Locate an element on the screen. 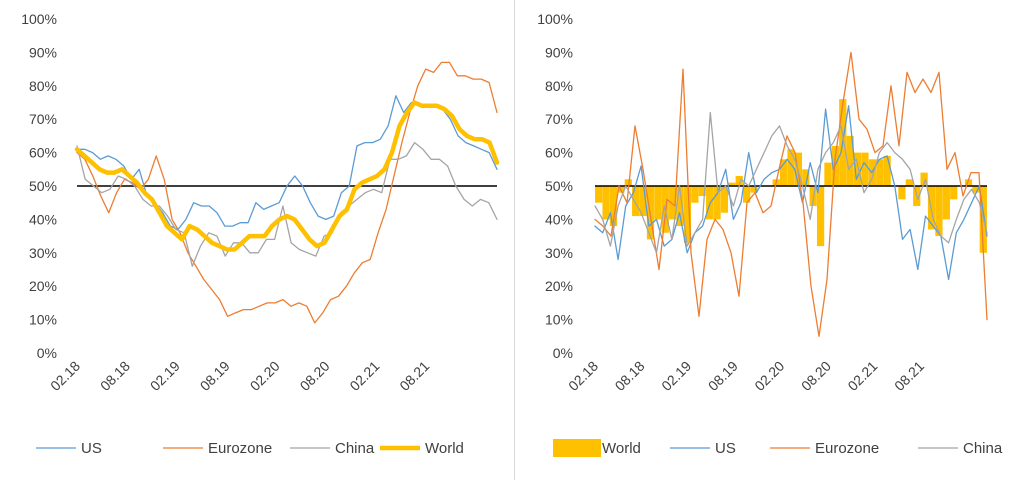  line-us is located at coordinates (287, 163).